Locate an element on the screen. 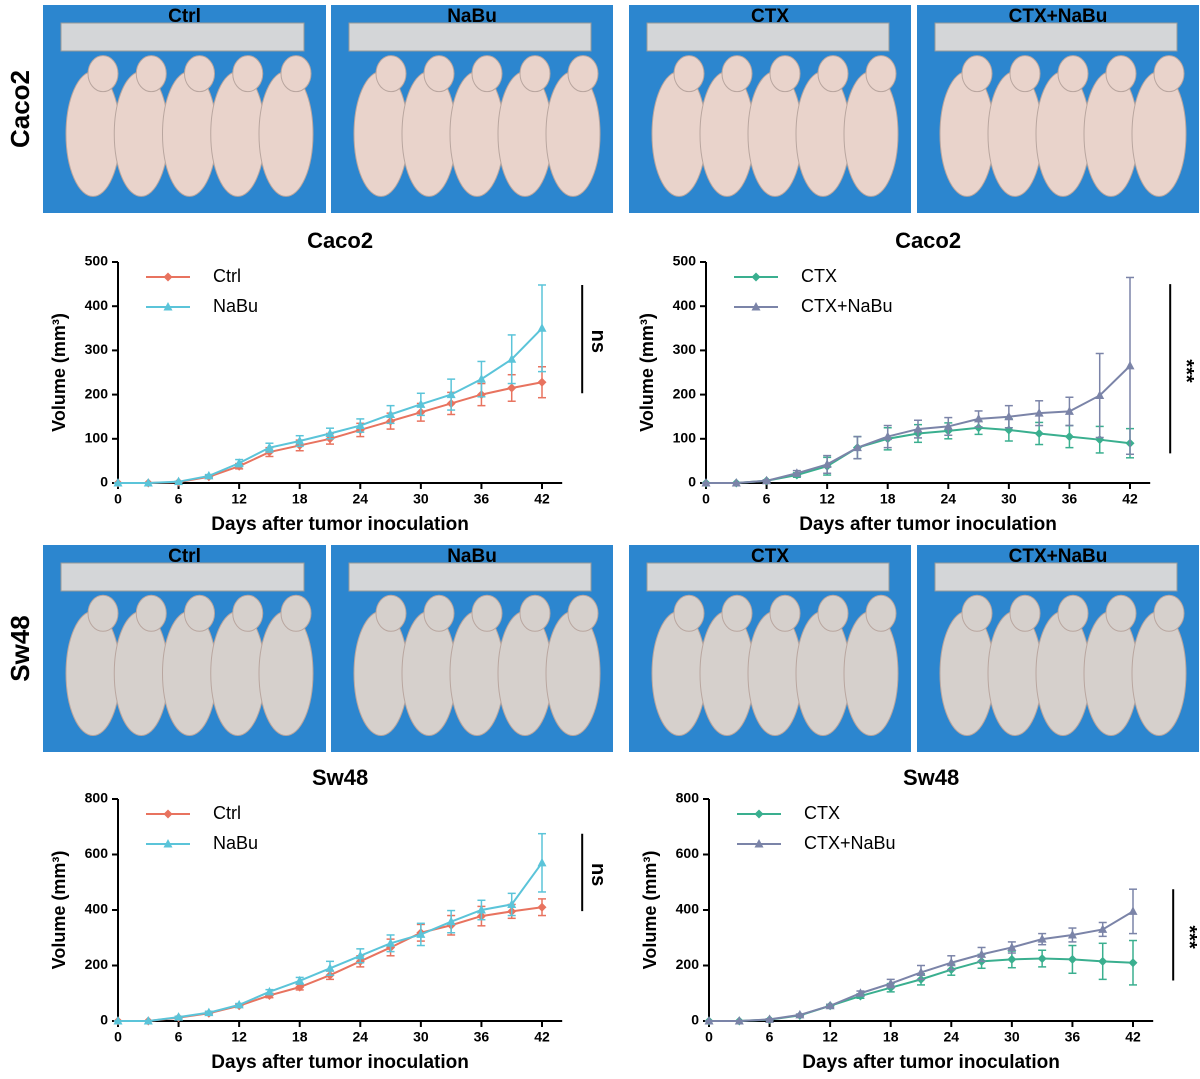 This screenshot has width=1200, height=1079. photo-label: Ctrl is located at coordinates (184, 16).